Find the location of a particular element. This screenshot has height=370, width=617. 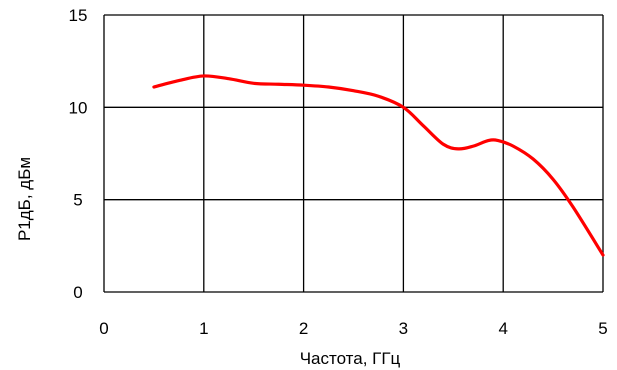

y-tick-label: 15 is located at coordinates (78, 15).